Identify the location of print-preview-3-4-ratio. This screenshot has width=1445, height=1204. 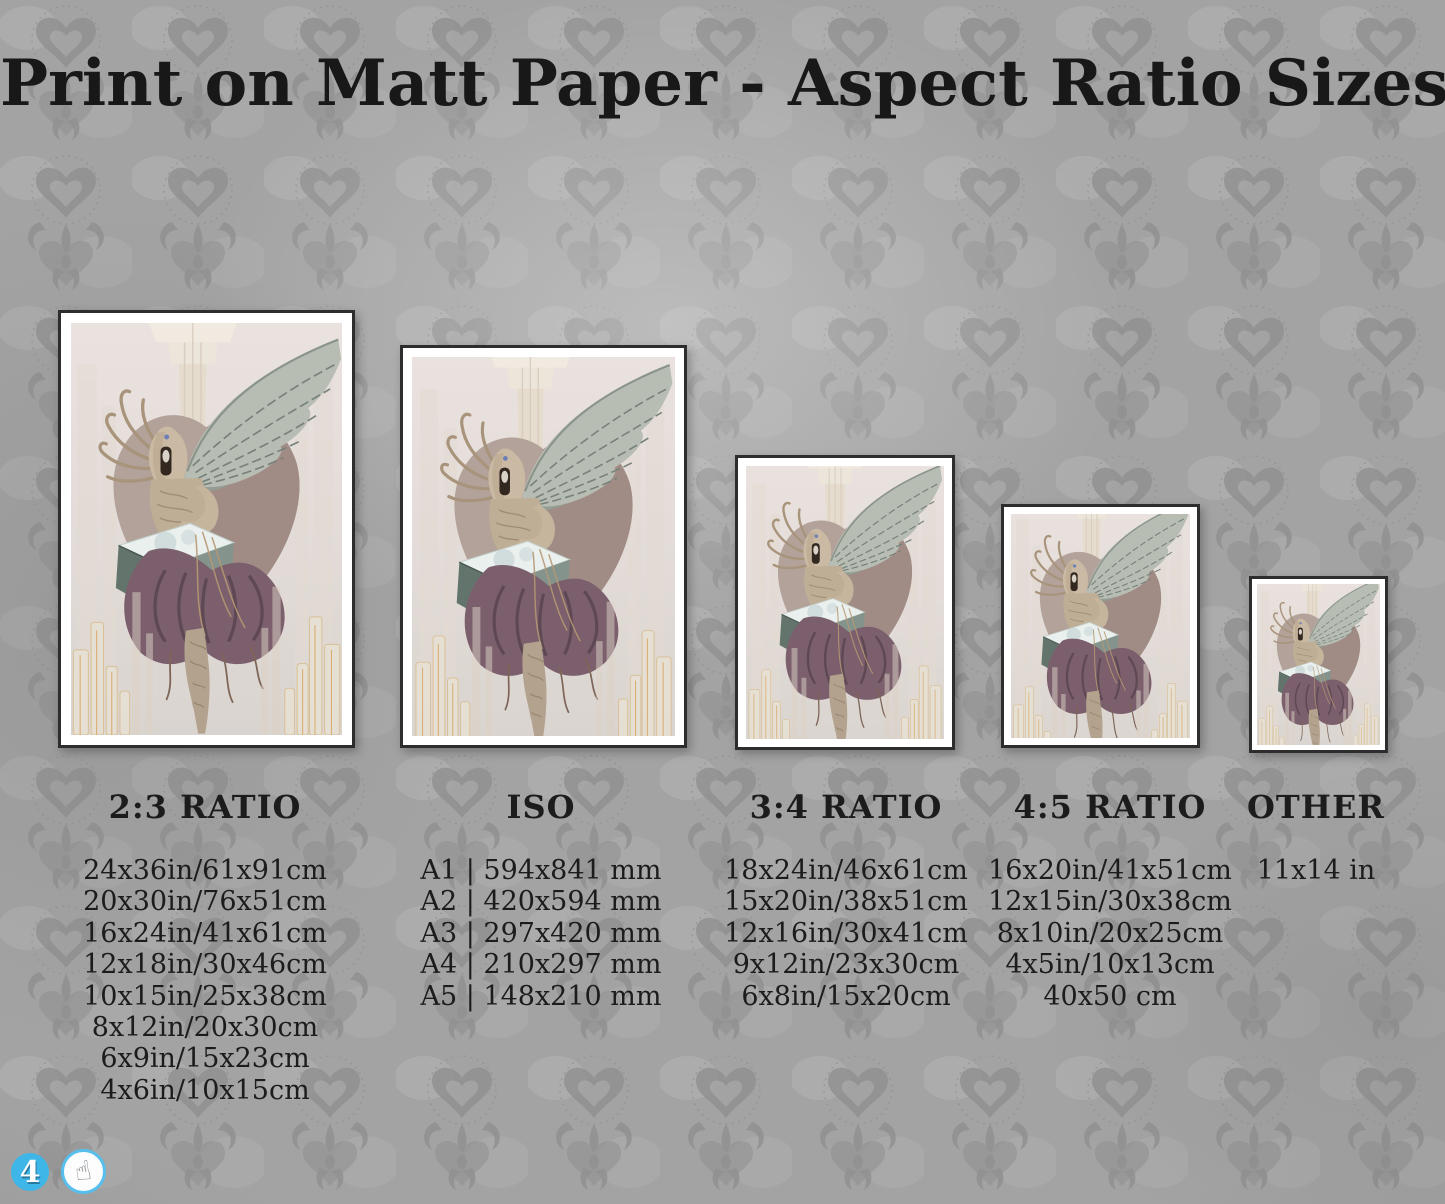
(845, 602).